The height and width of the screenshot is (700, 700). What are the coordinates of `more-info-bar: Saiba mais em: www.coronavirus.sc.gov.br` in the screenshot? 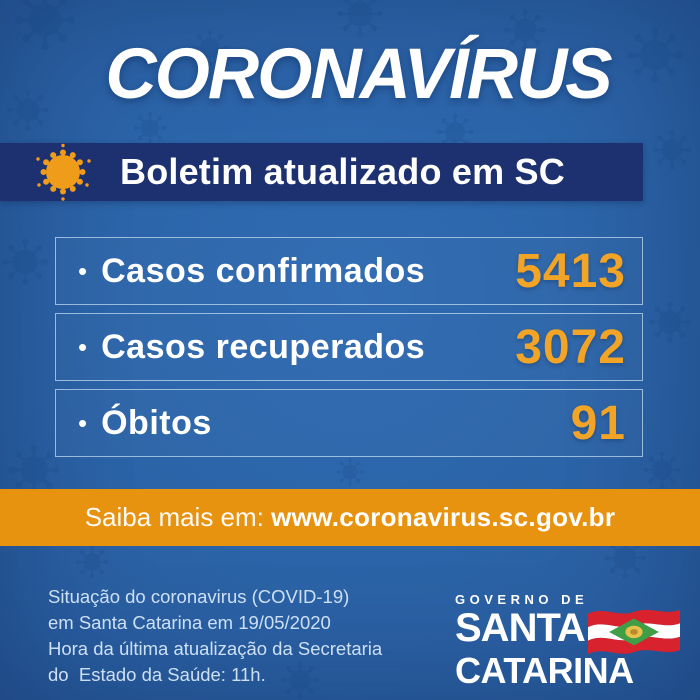 It's located at (350, 517).